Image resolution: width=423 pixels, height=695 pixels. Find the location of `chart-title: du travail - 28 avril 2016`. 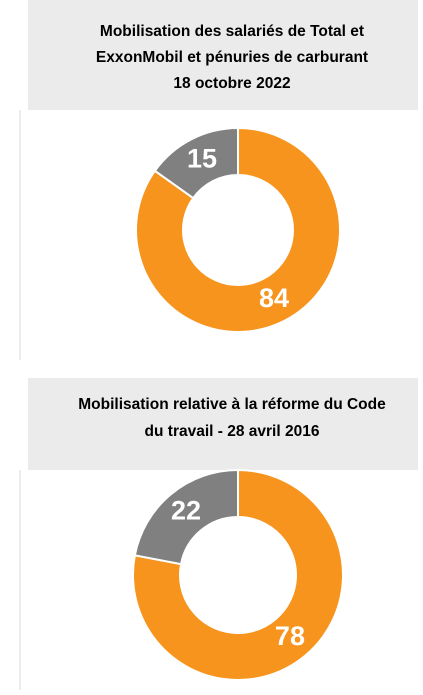

chart-title: du travail - 28 avril 2016 is located at coordinates (232, 431).